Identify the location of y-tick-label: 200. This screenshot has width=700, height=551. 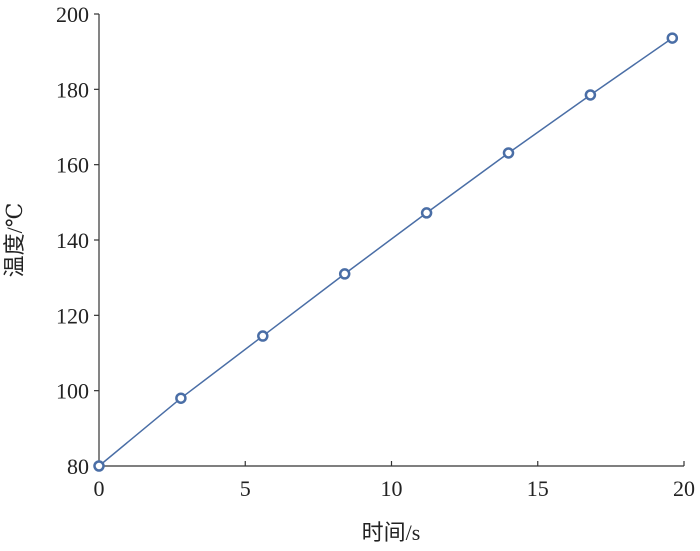
(72, 14).